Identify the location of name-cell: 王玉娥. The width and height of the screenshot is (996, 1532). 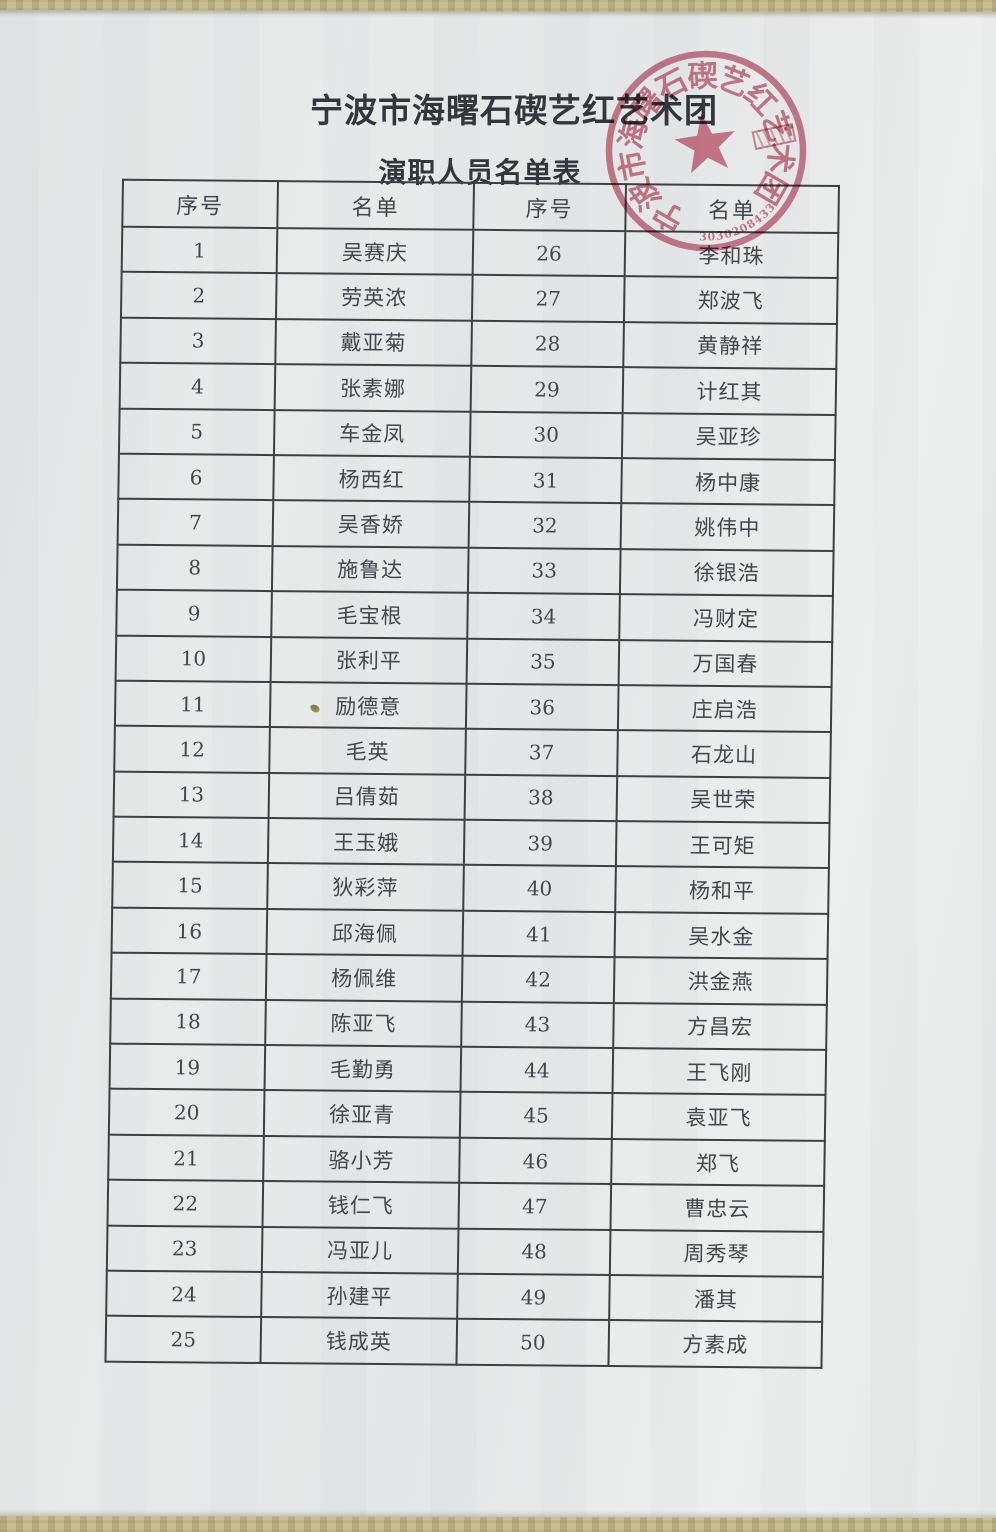
(366, 842).